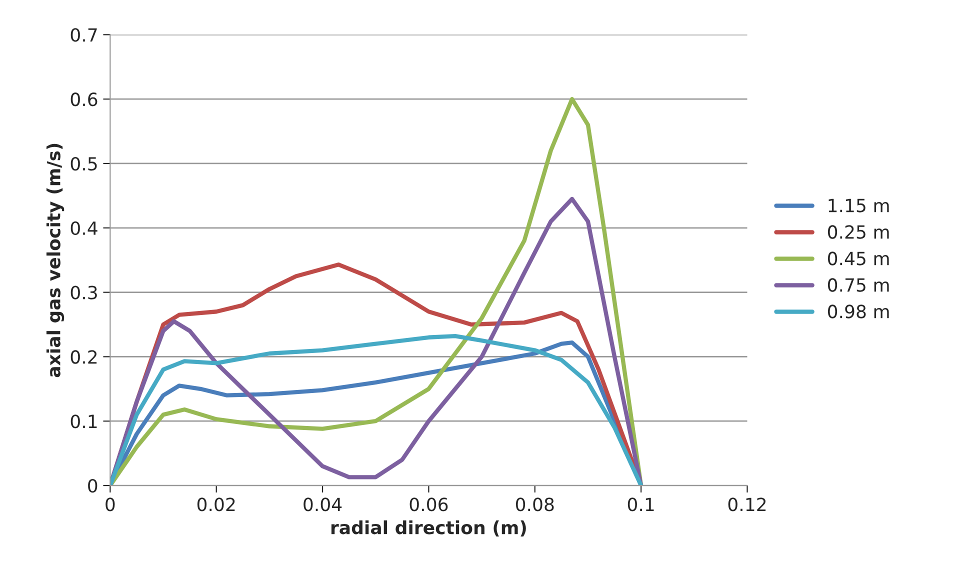 Image resolution: width=958 pixels, height=578 pixels. I want to click on y-tick-label: 0, so click(93, 485).